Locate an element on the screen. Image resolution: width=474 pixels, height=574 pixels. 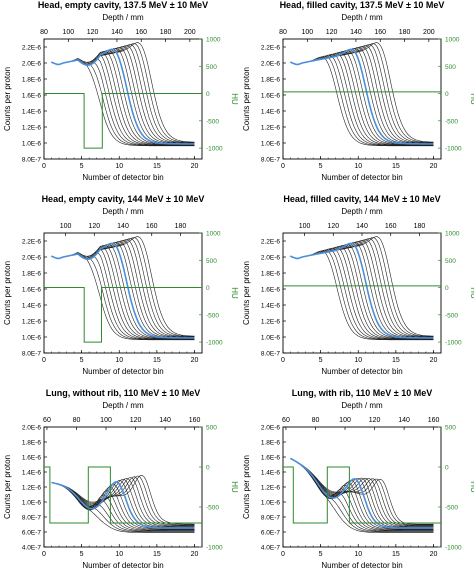
top-tick-label: 200 is located at coordinates (190, 32).